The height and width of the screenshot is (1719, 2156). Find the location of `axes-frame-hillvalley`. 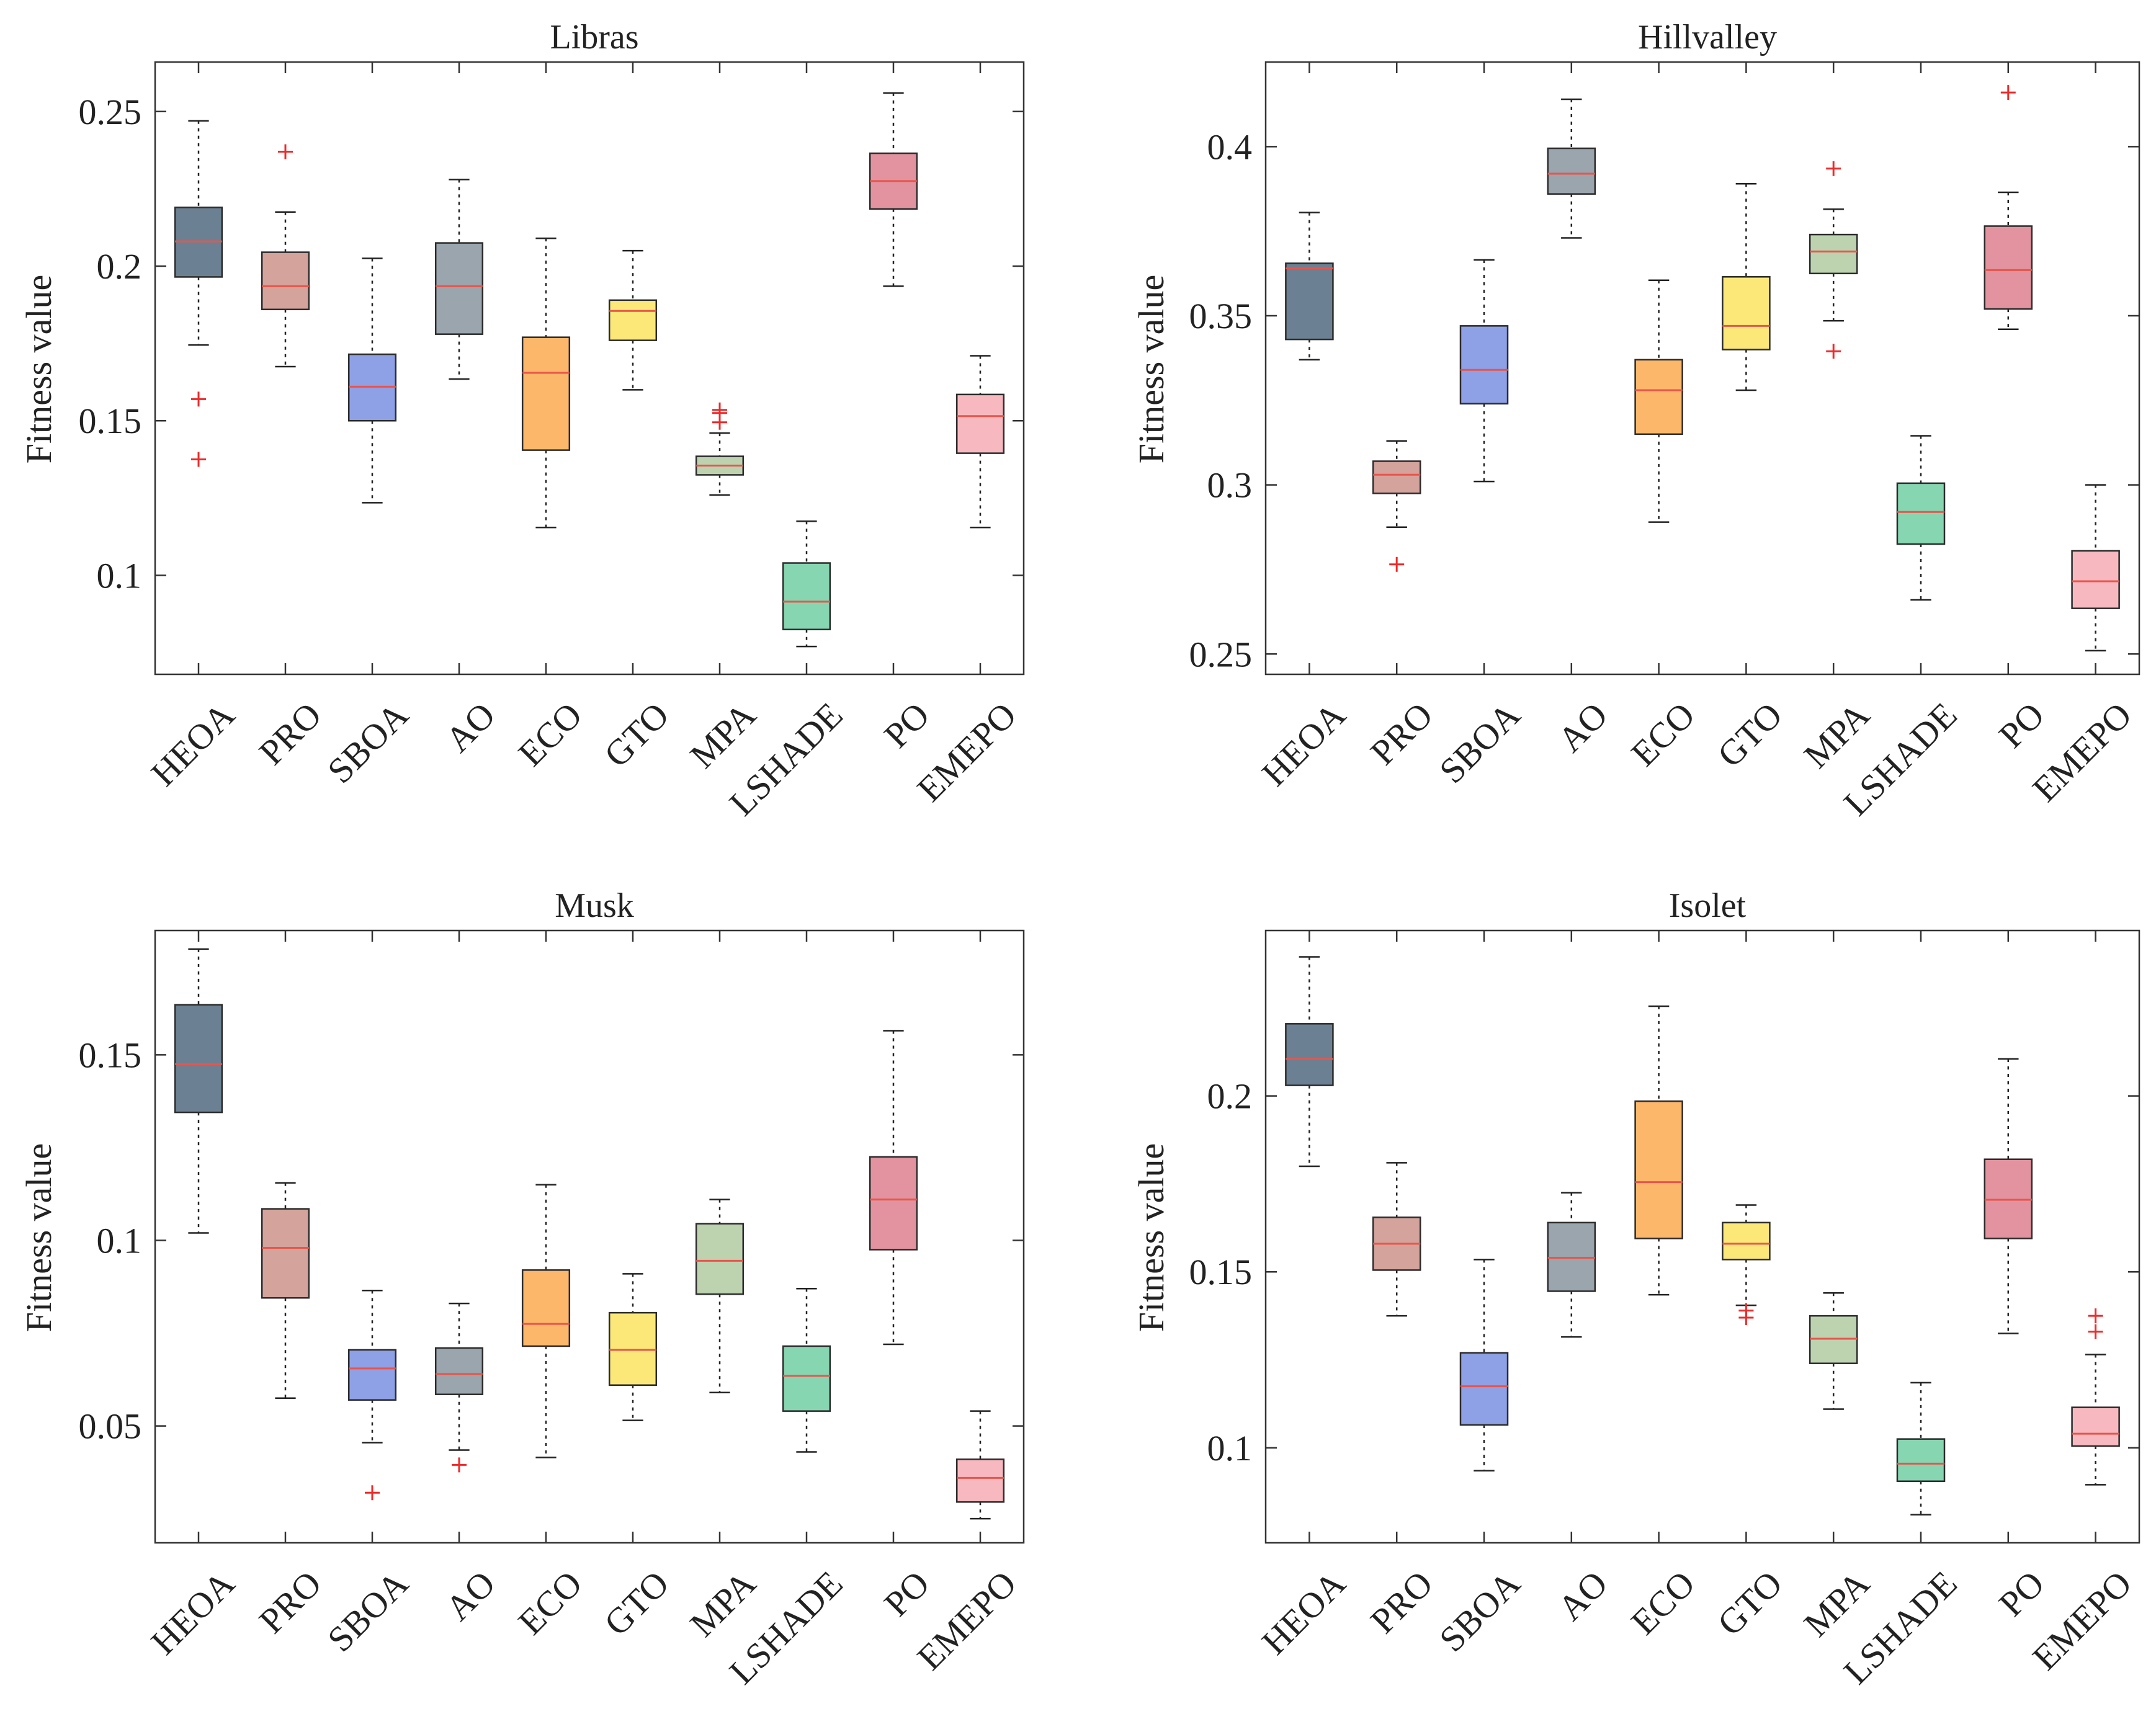

axes-frame-hillvalley is located at coordinates (1702, 368).